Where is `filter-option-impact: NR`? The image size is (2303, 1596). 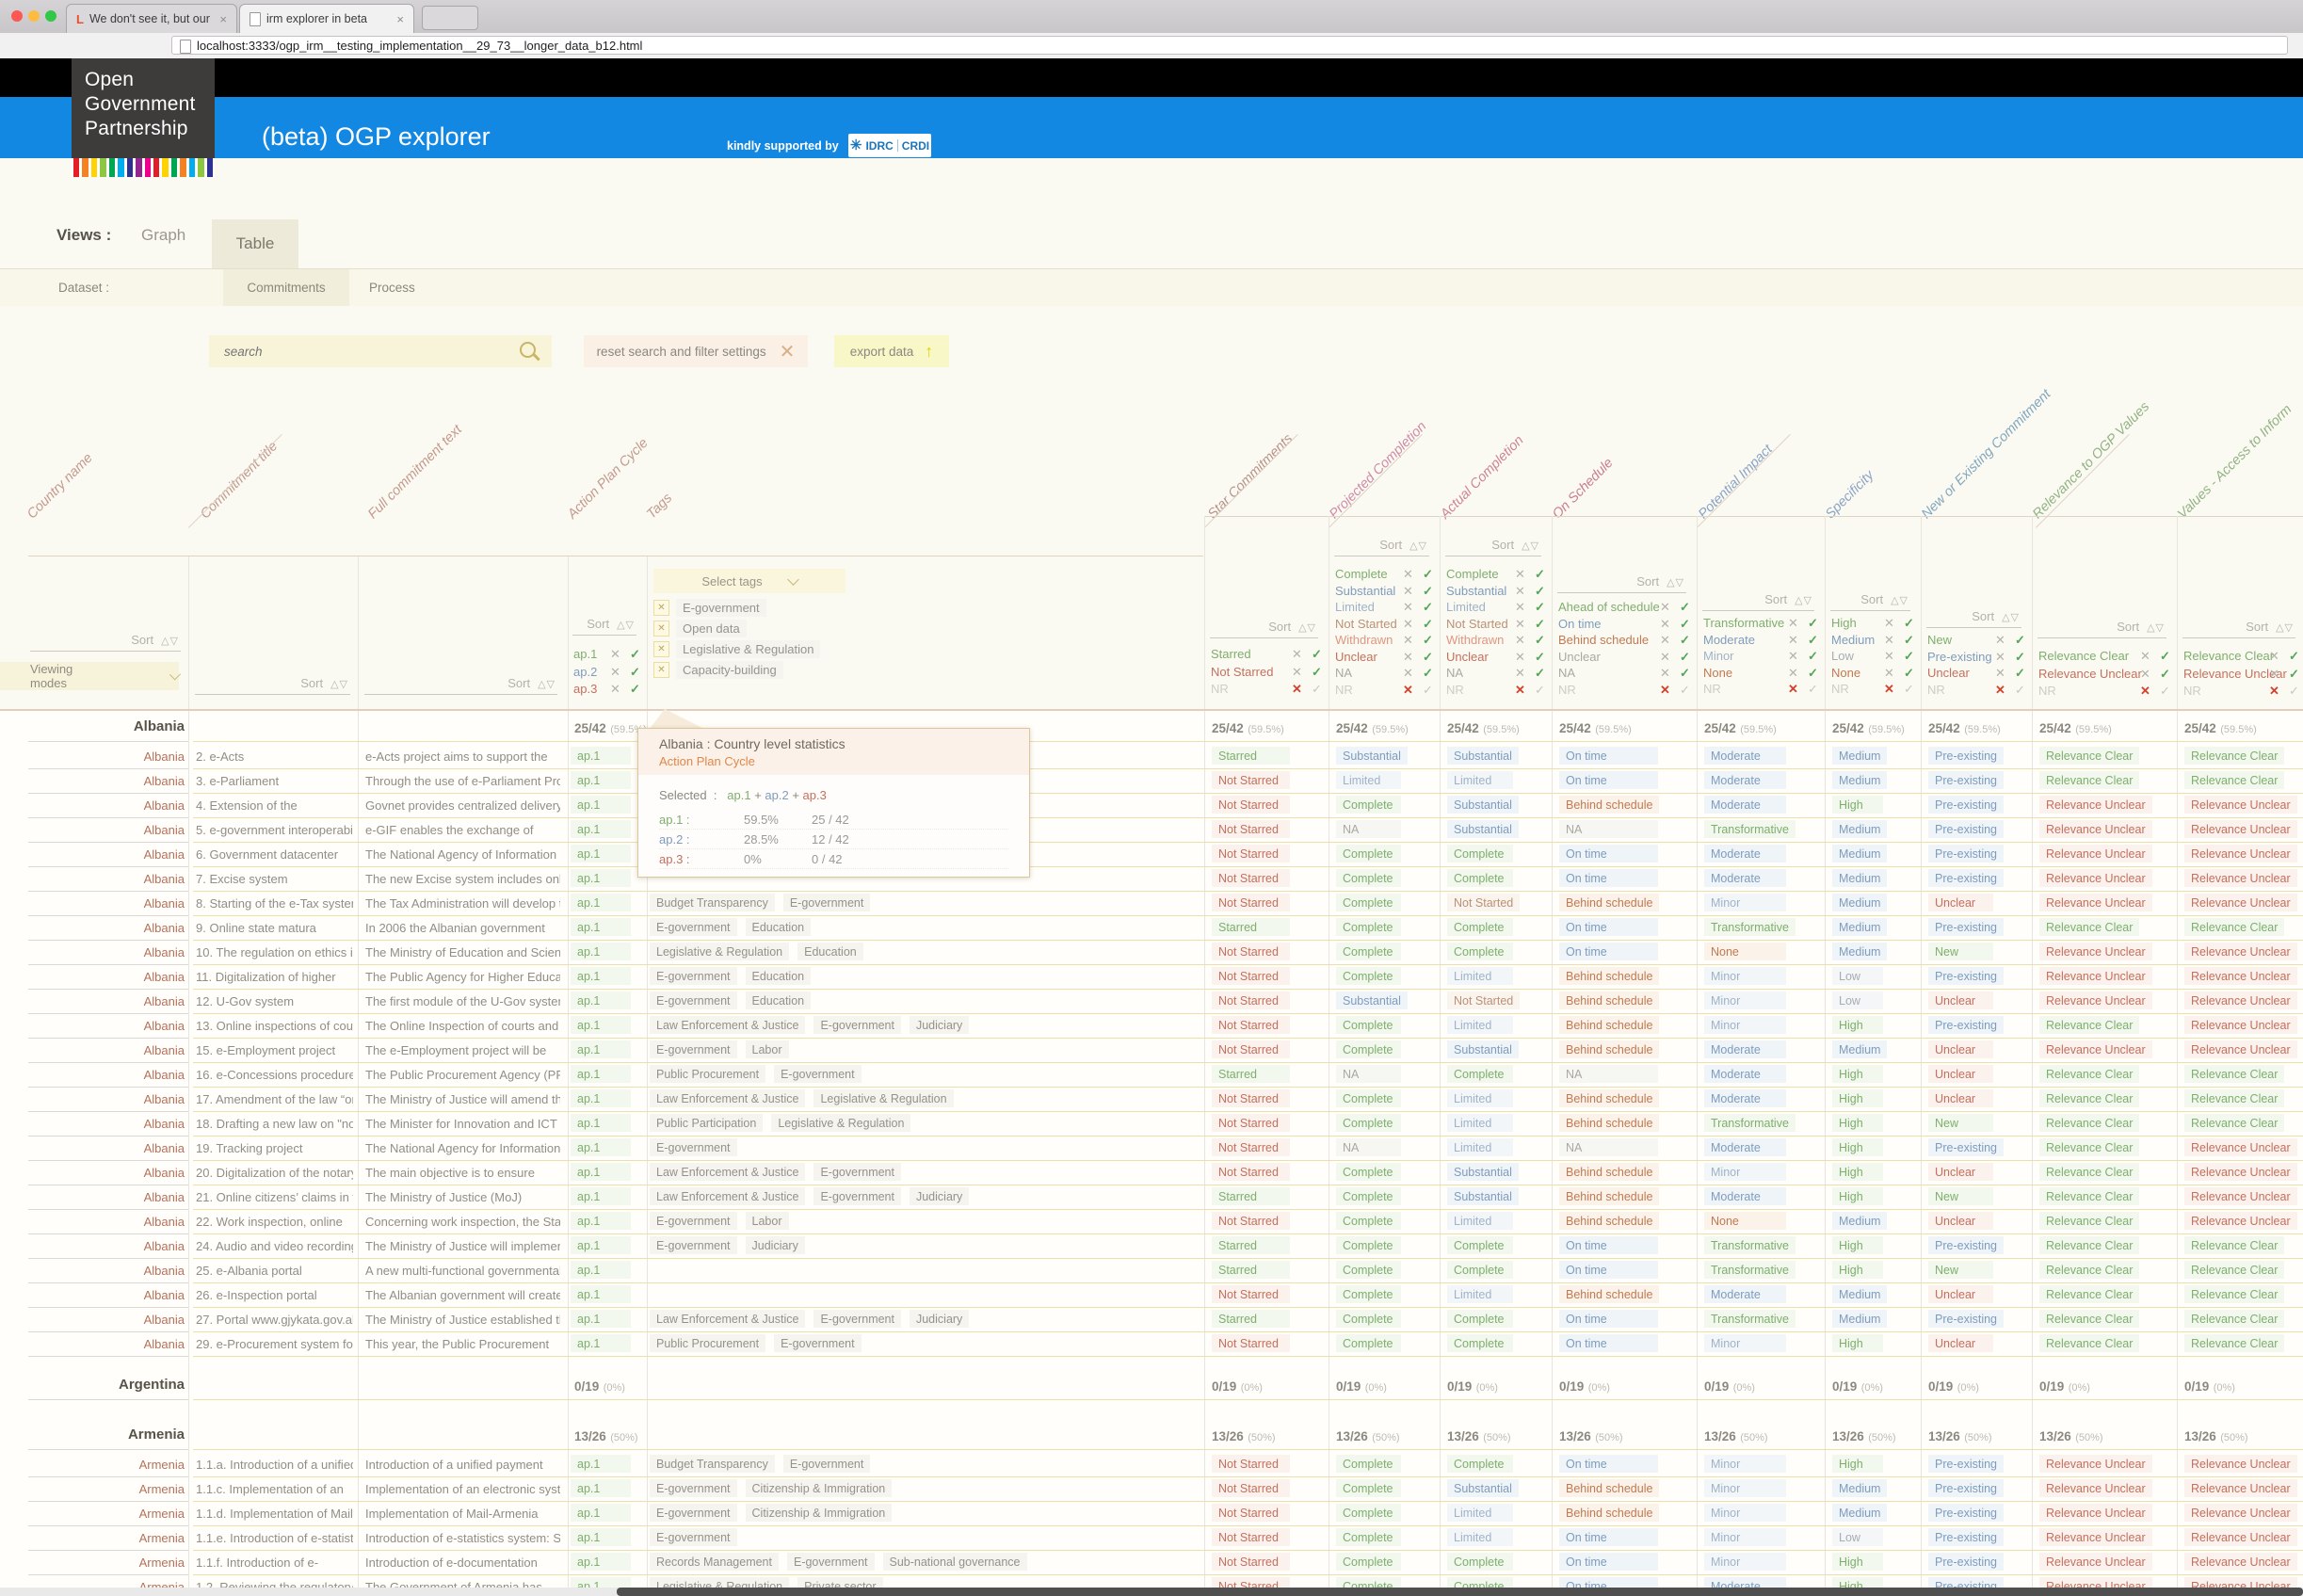
filter-option-impact: NR is located at coordinates (1712, 689).